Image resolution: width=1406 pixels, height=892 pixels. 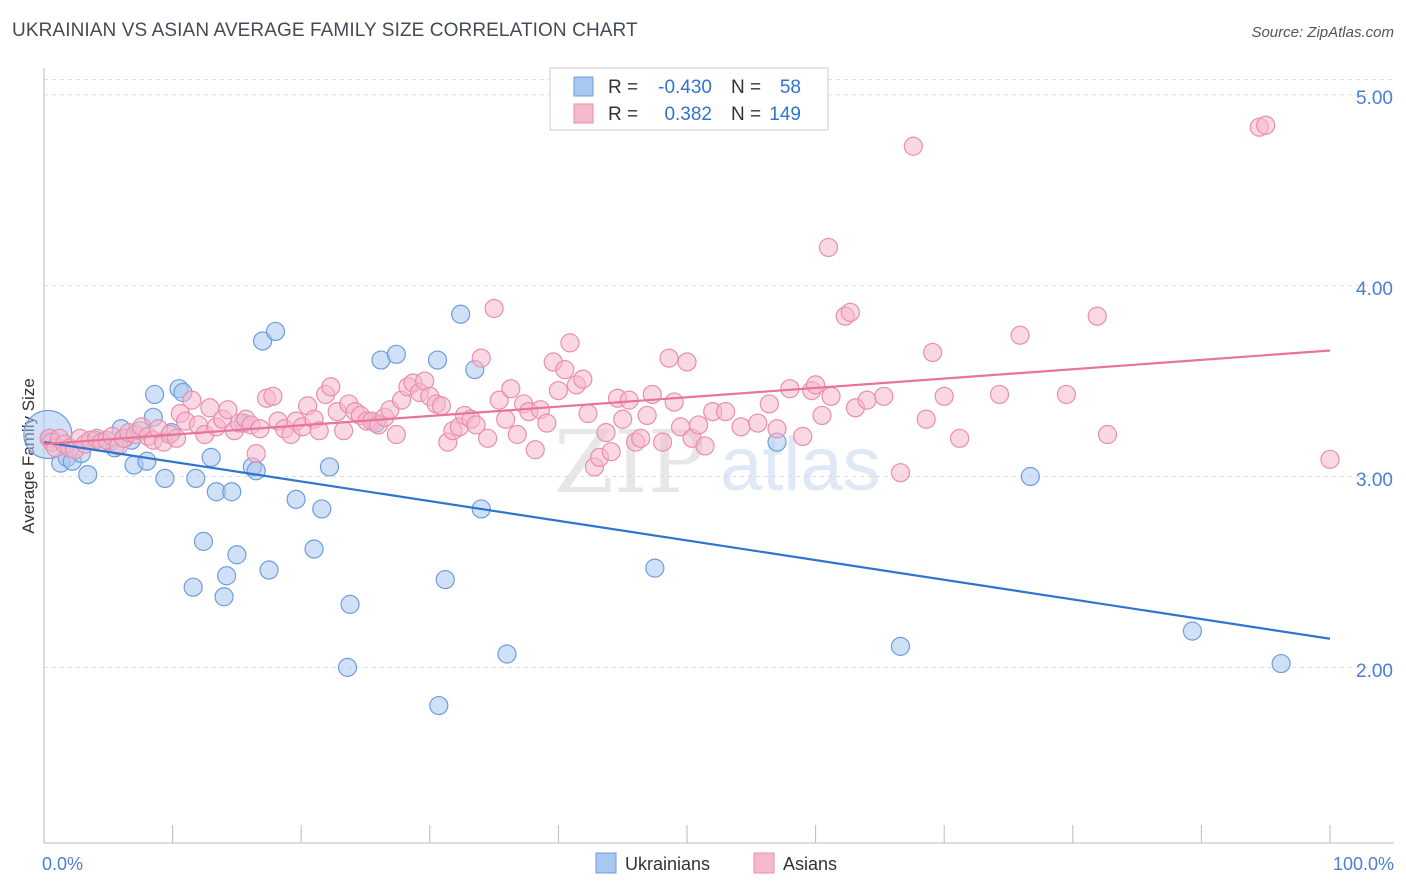 I want to click on legend-n-value-asians: 149, so click(x=785, y=114).